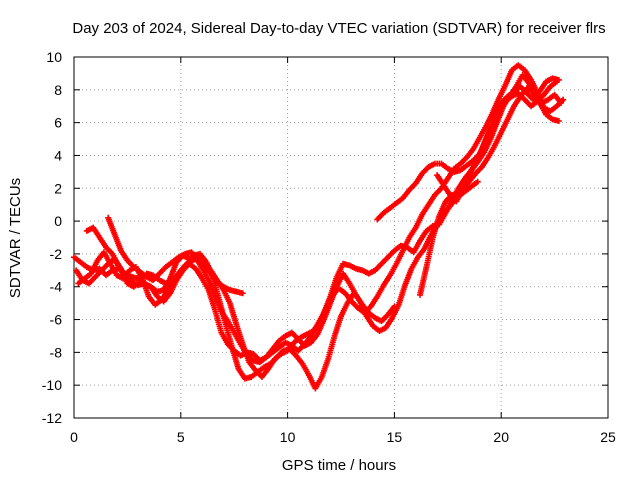 The image size is (640, 480). I want to click on y-tick-label: 10, so click(54, 57).